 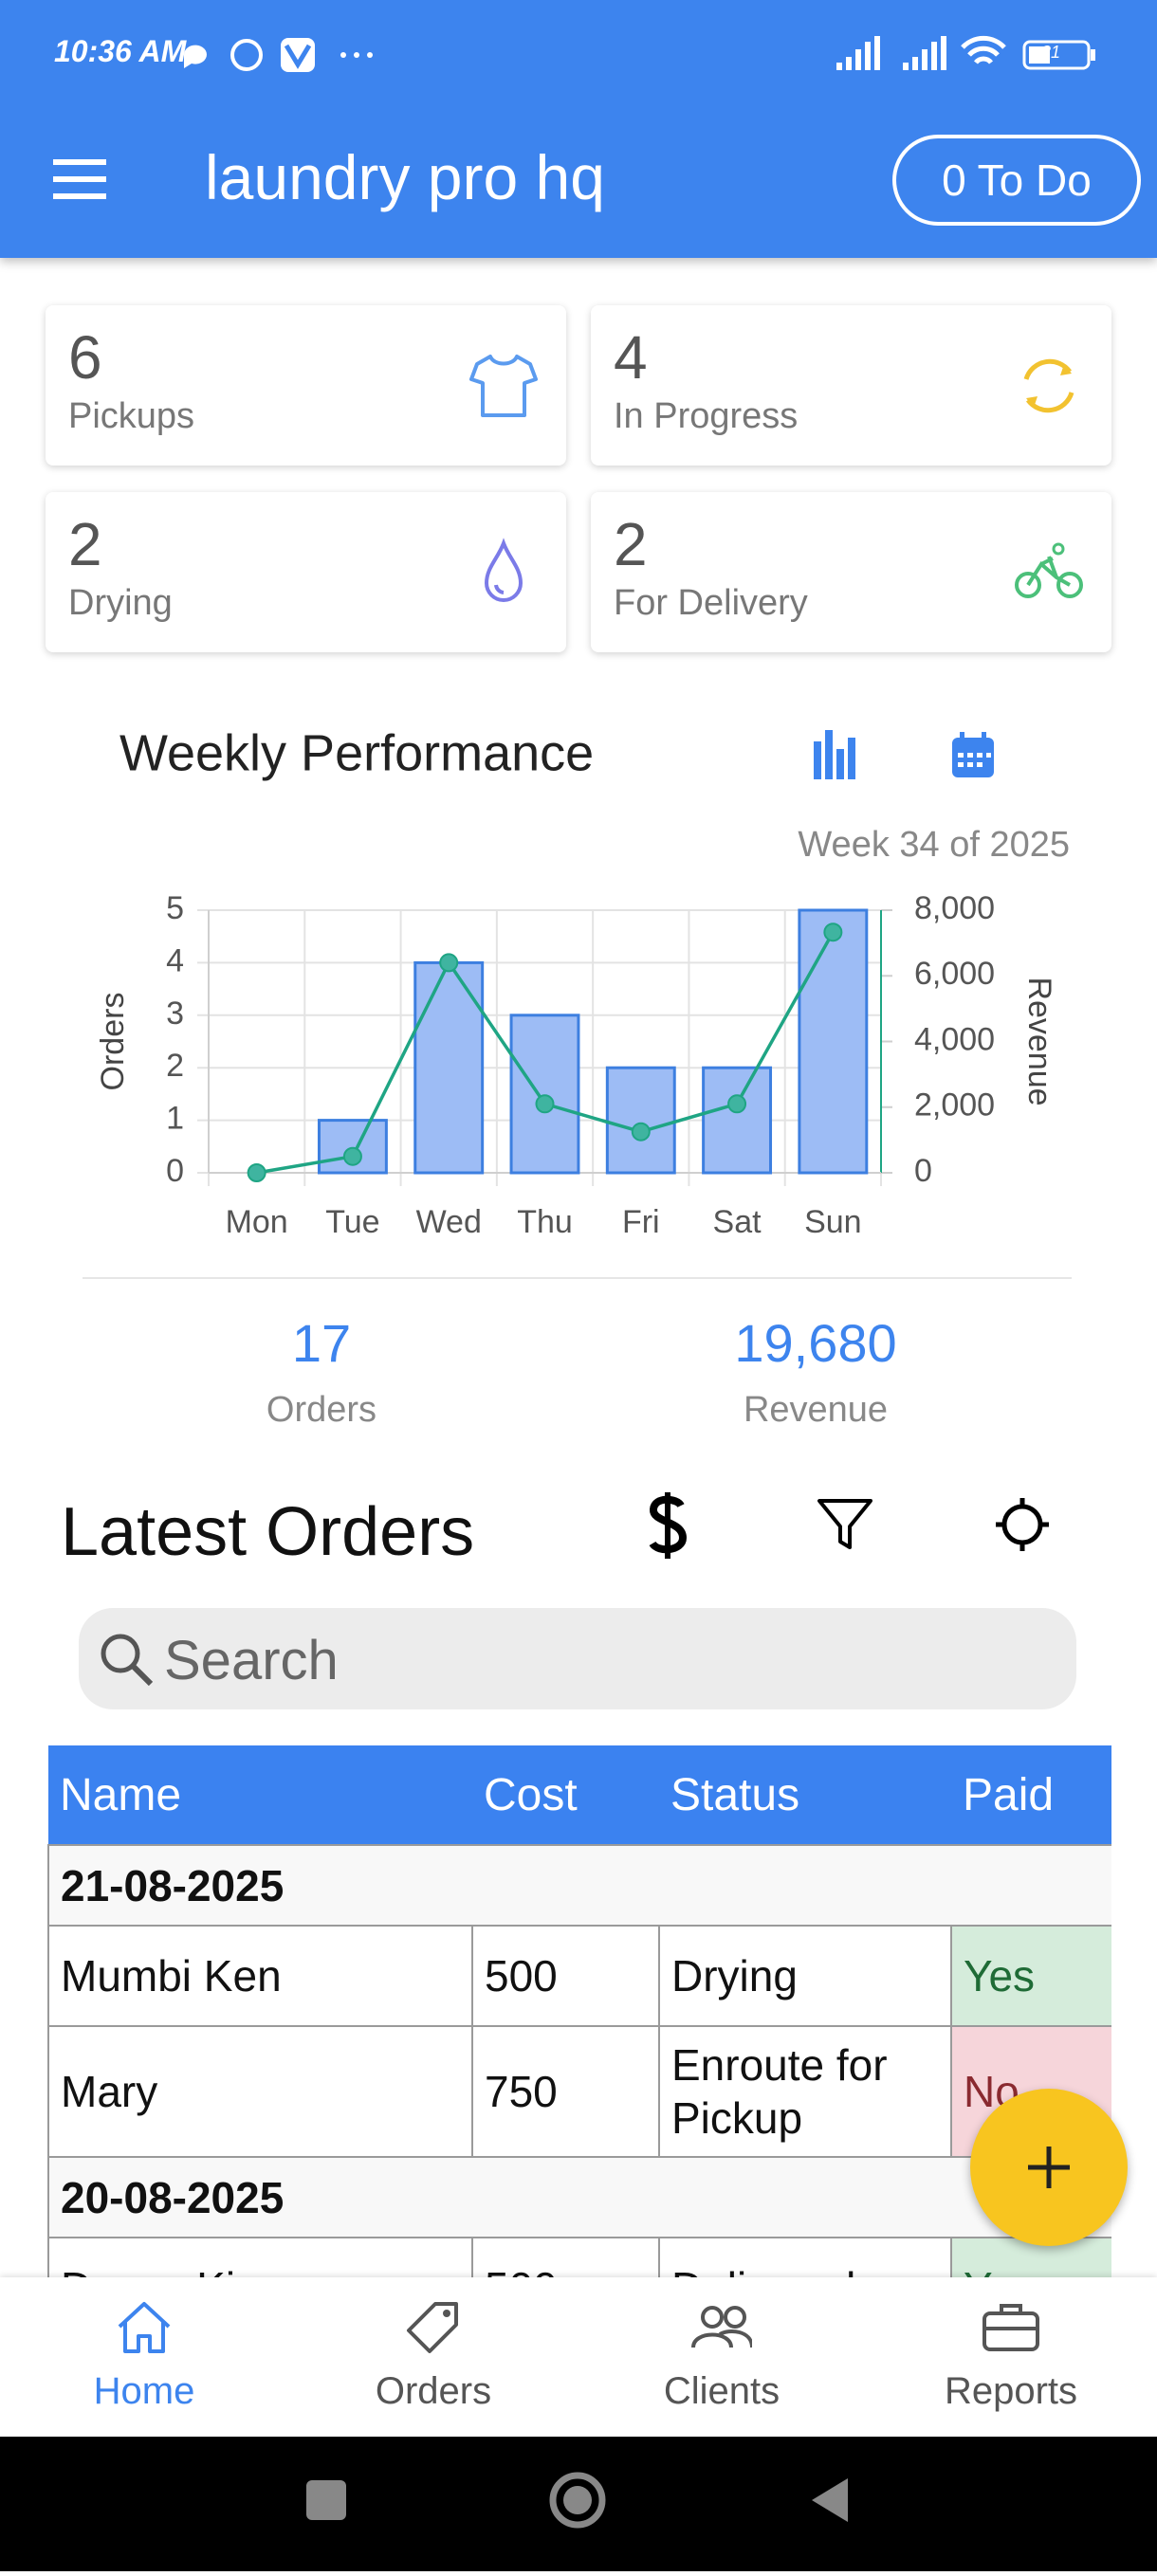 I want to click on column-header: Status, so click(x=805, y=1795).